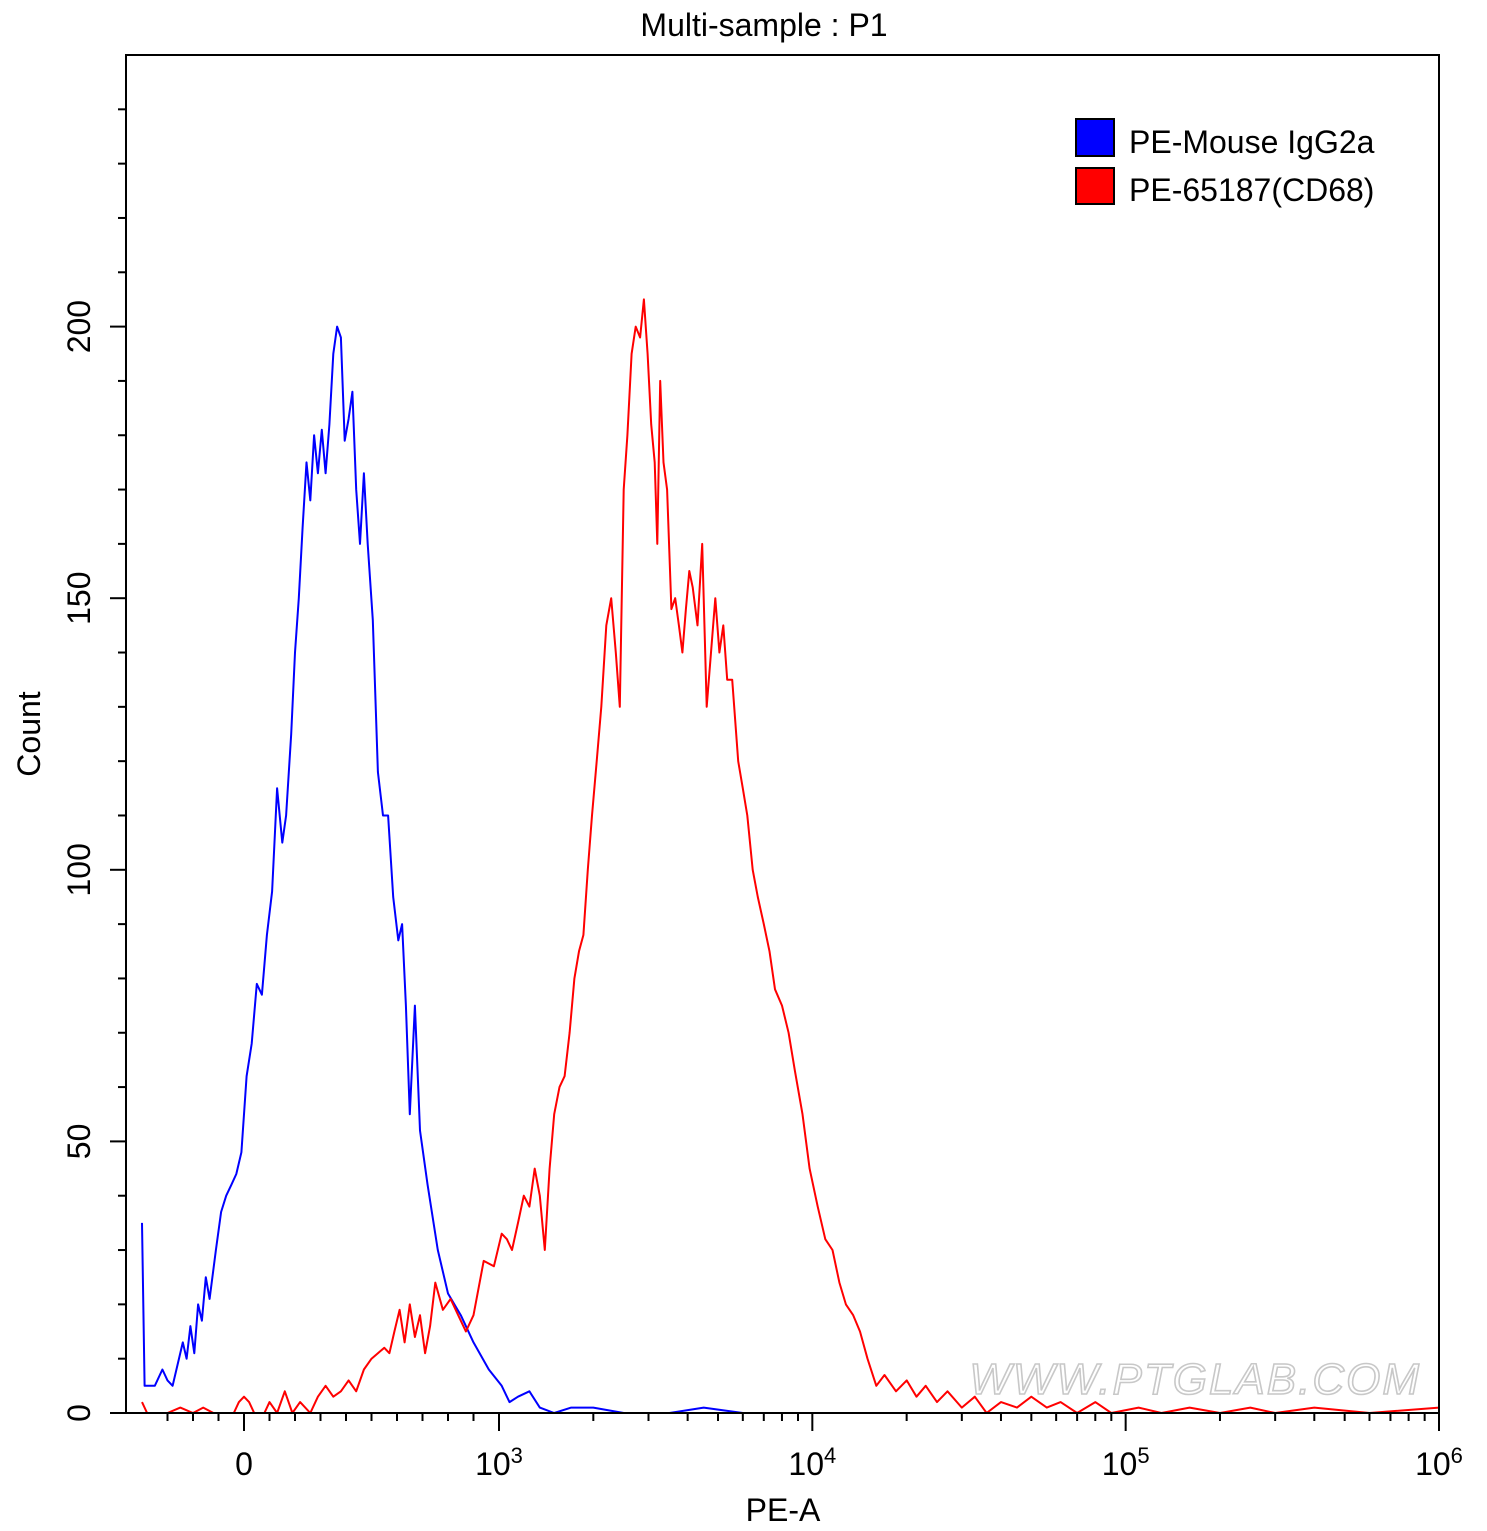 The height and width of the screenshot is (1531, 1487). I want to click on y-axis-label: Count, so click(29, 734).